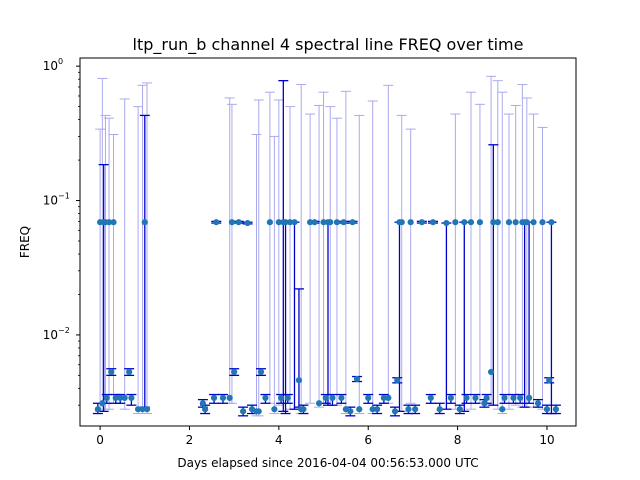  Describe the element at coordinates (546, 440) in the screenshot. I see `x-tick-label: 10` at that location.